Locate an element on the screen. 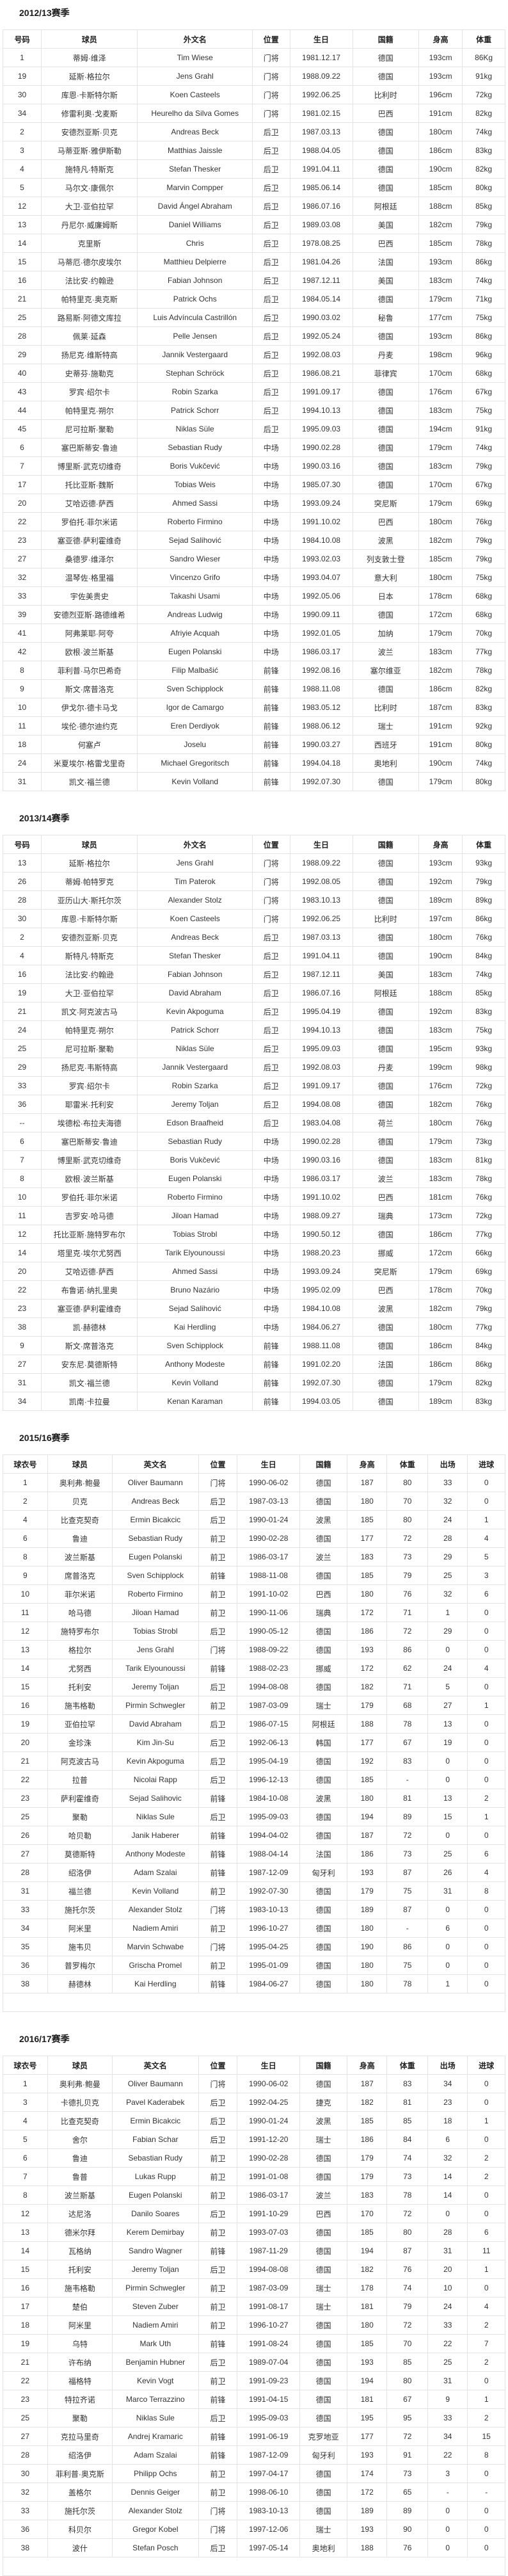 The height and width of the screenshot is (2576, 508). table-cell: Lukas Rupp is located at coordinates (156, 2176).